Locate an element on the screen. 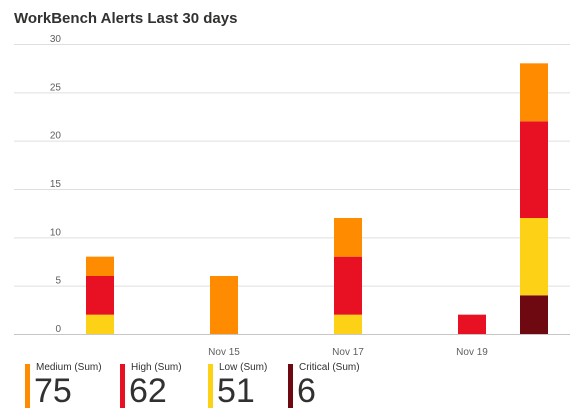 This screenshot has height=418, width=573. legend-label: High (Sum) is located at coordinates (156, 367).